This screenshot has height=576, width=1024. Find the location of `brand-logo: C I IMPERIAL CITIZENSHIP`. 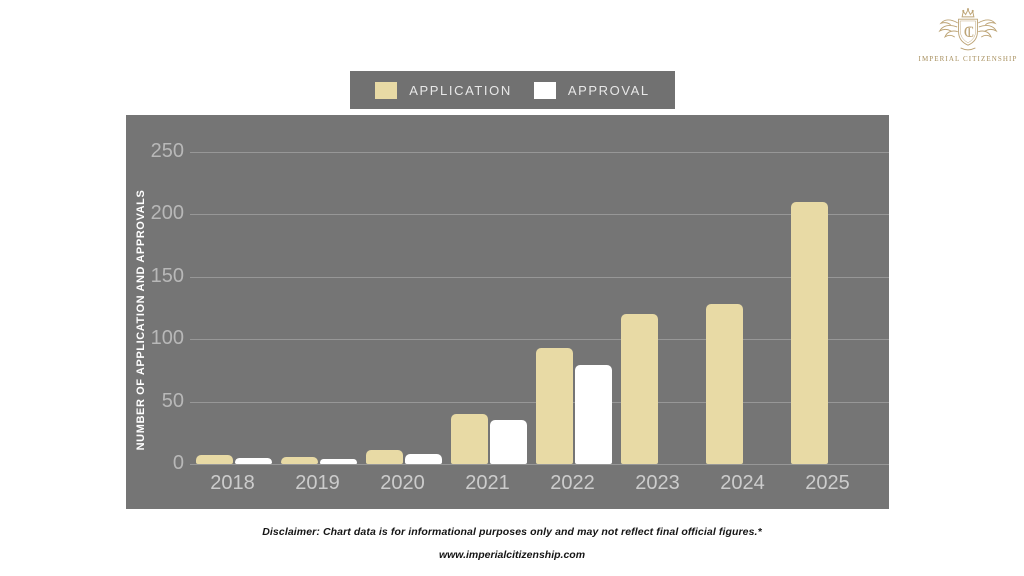

brand-logo: C I IMPERIAL CITIZENSHIP is located at coordinates (968, 35).